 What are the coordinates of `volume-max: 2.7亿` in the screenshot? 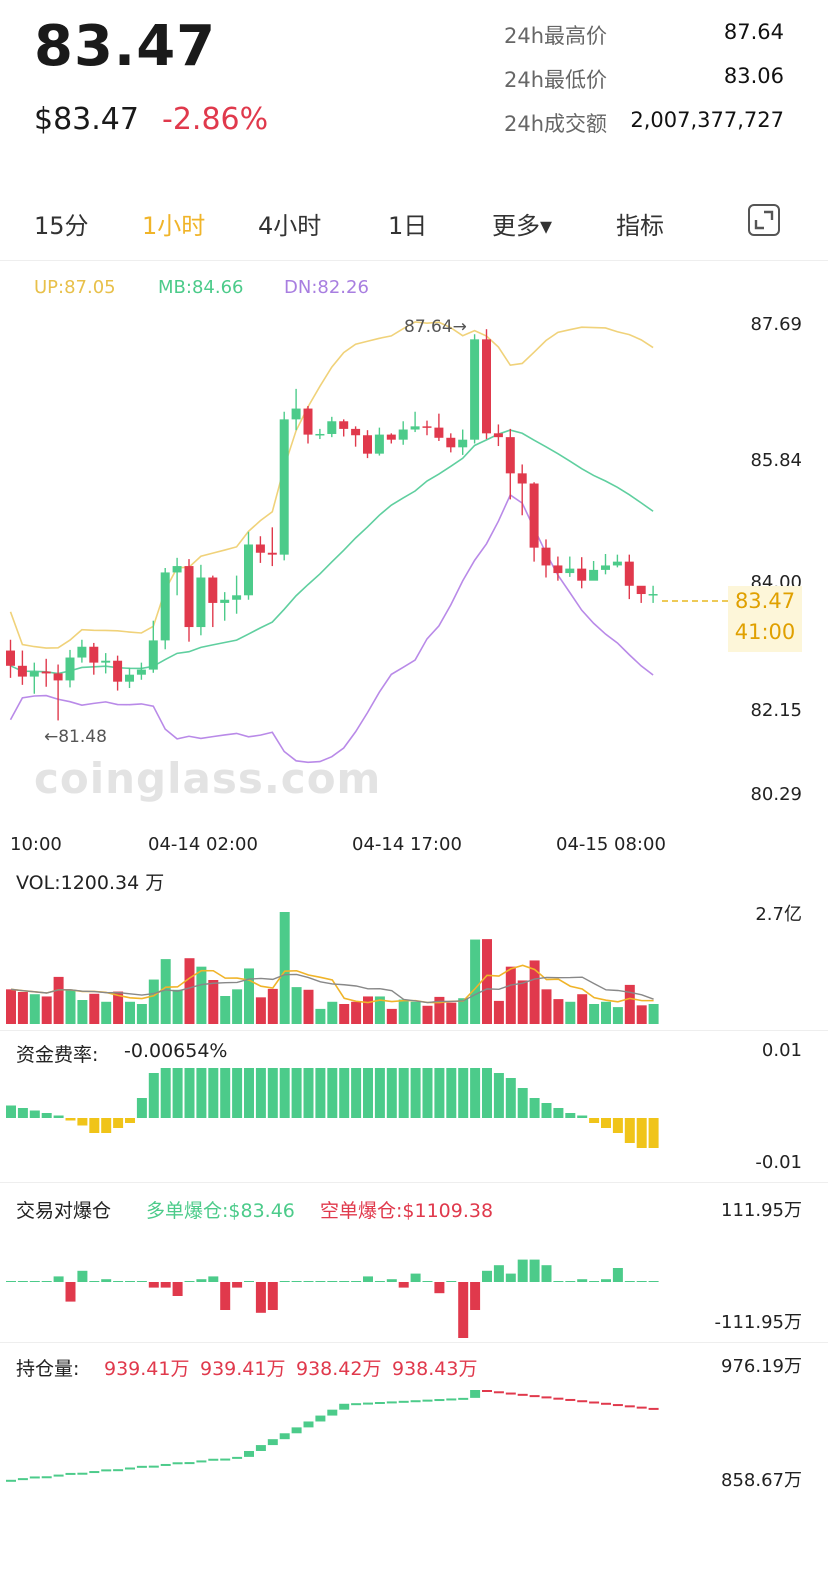 It's located at (778, 914).